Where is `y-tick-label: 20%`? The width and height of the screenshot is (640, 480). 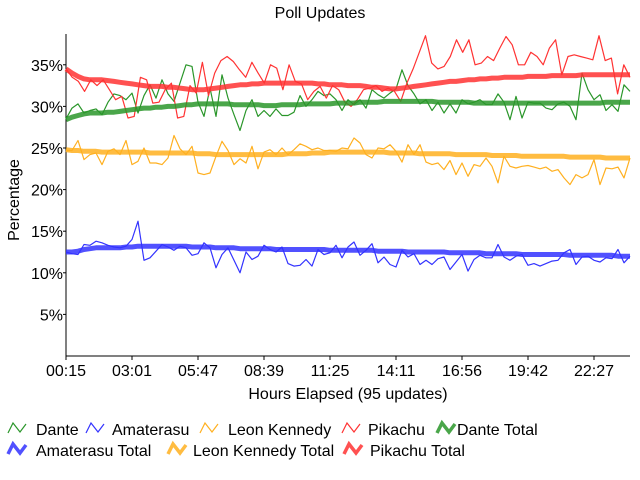 y-tick-label: 20% is located at coordinates (47, 191).